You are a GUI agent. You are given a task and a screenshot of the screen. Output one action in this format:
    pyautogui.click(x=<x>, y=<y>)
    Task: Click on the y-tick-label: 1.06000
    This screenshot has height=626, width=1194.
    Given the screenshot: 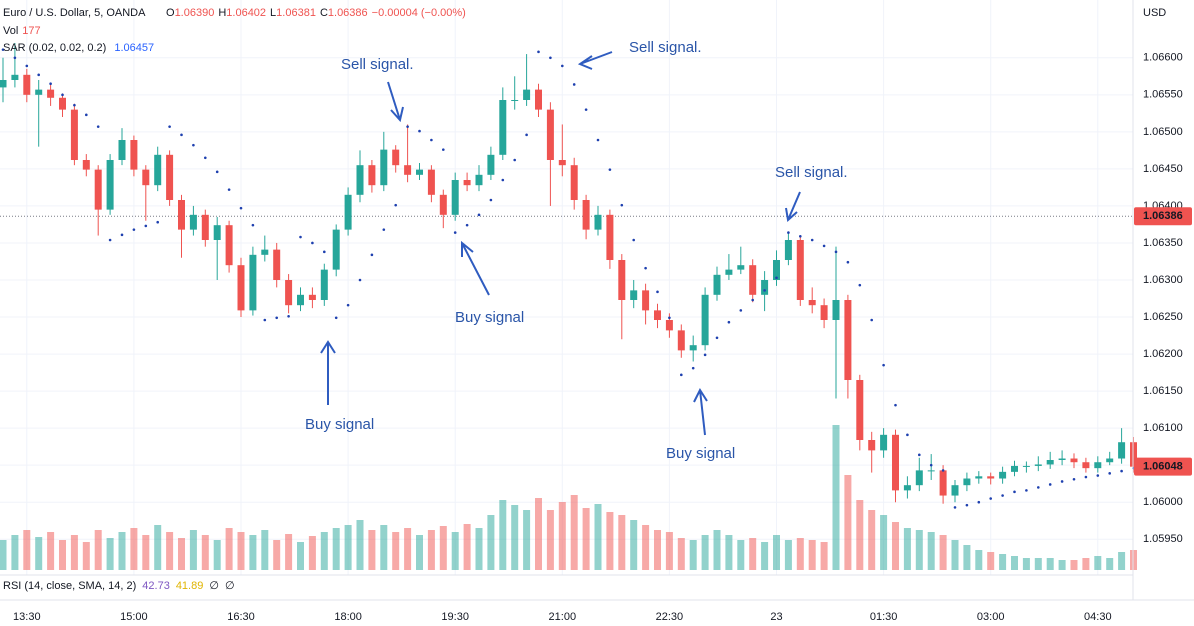 What is the action you would take?
    pyautogui.click(x=1163, y=502)
    